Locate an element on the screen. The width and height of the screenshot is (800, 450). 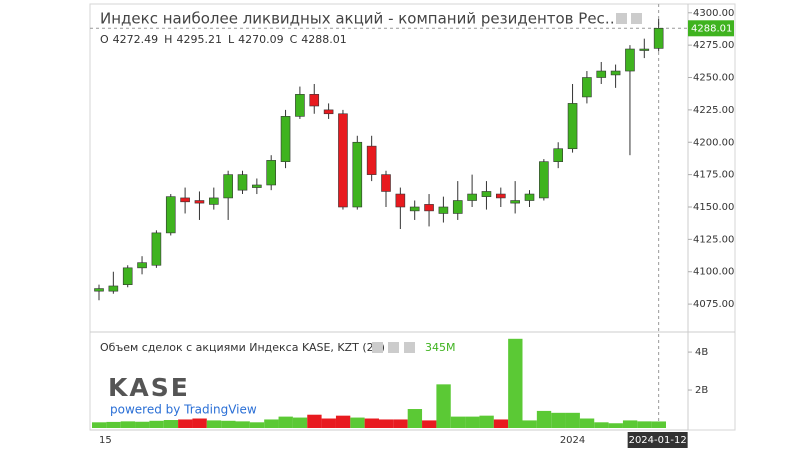
x-tick-label: 15 is located at coordinates (105, 440).